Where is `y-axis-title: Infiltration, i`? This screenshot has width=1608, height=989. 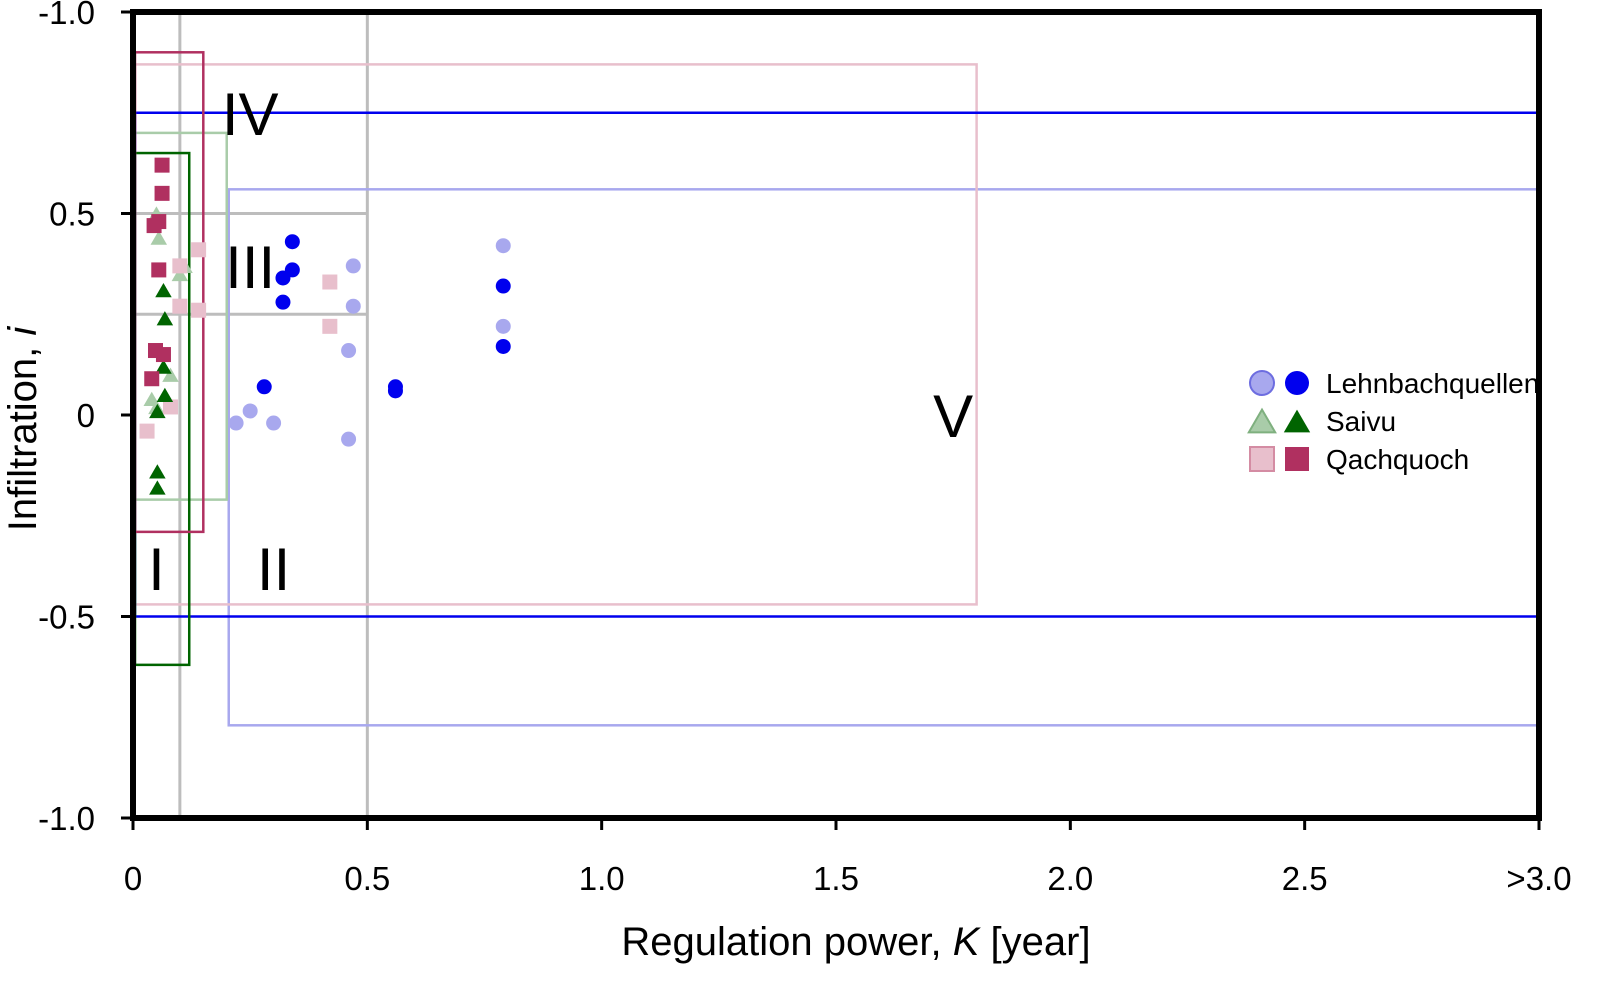 y-axis-title: Infiltration, i is located at coordinates (23, 429).